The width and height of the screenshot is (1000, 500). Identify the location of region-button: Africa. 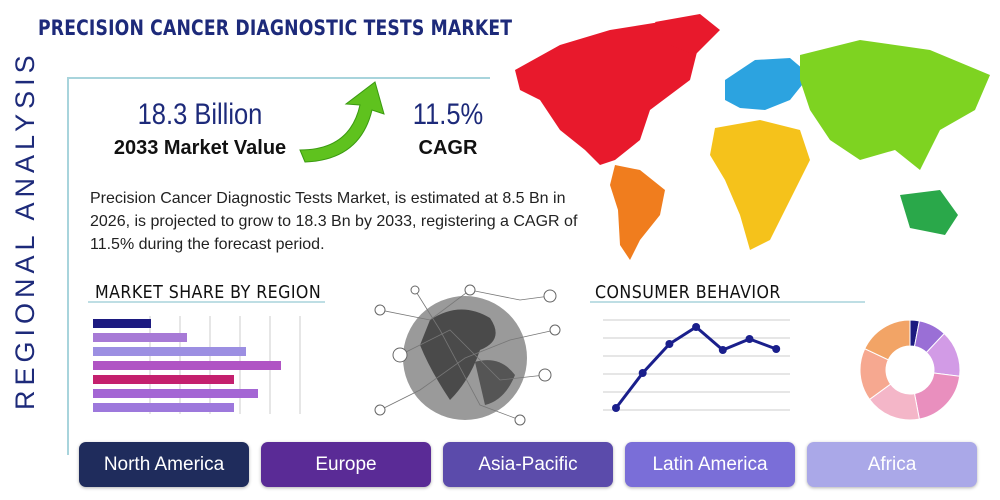
(892, 464).